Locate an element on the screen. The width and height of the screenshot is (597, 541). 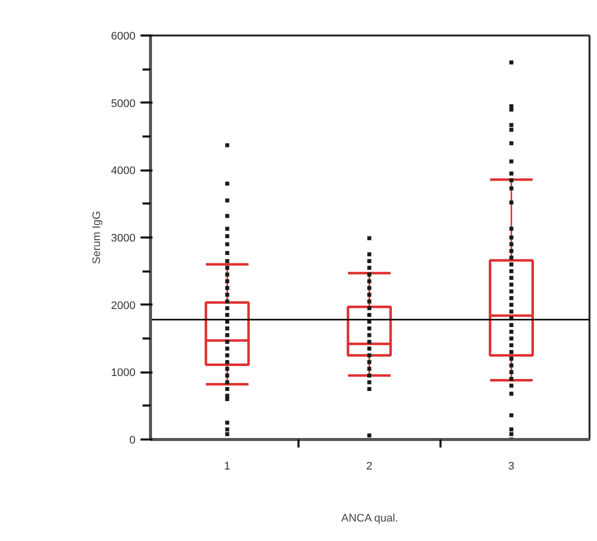
y-tick-label: 2000 is located at coordinates (123, 306).